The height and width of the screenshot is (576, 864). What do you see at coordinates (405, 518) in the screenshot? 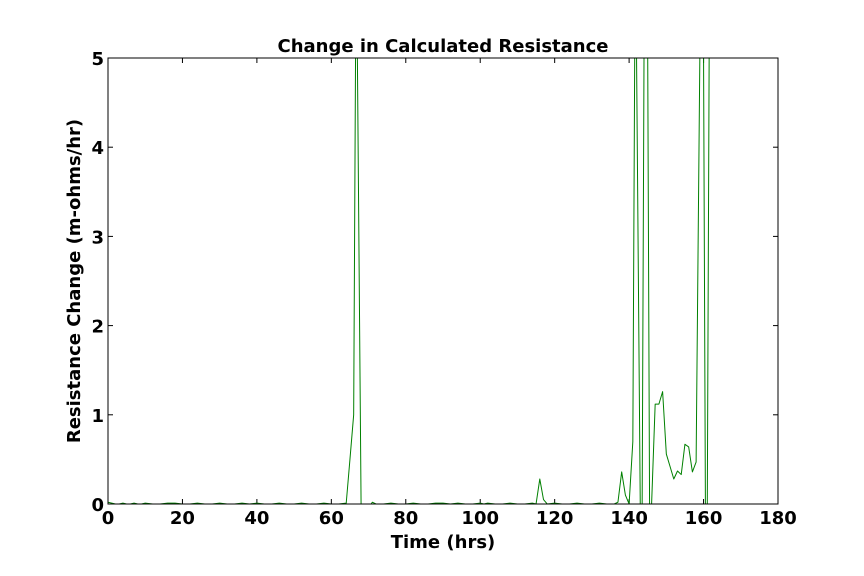
I see `x-tick-label: 80` at bounding box center [405, 518].